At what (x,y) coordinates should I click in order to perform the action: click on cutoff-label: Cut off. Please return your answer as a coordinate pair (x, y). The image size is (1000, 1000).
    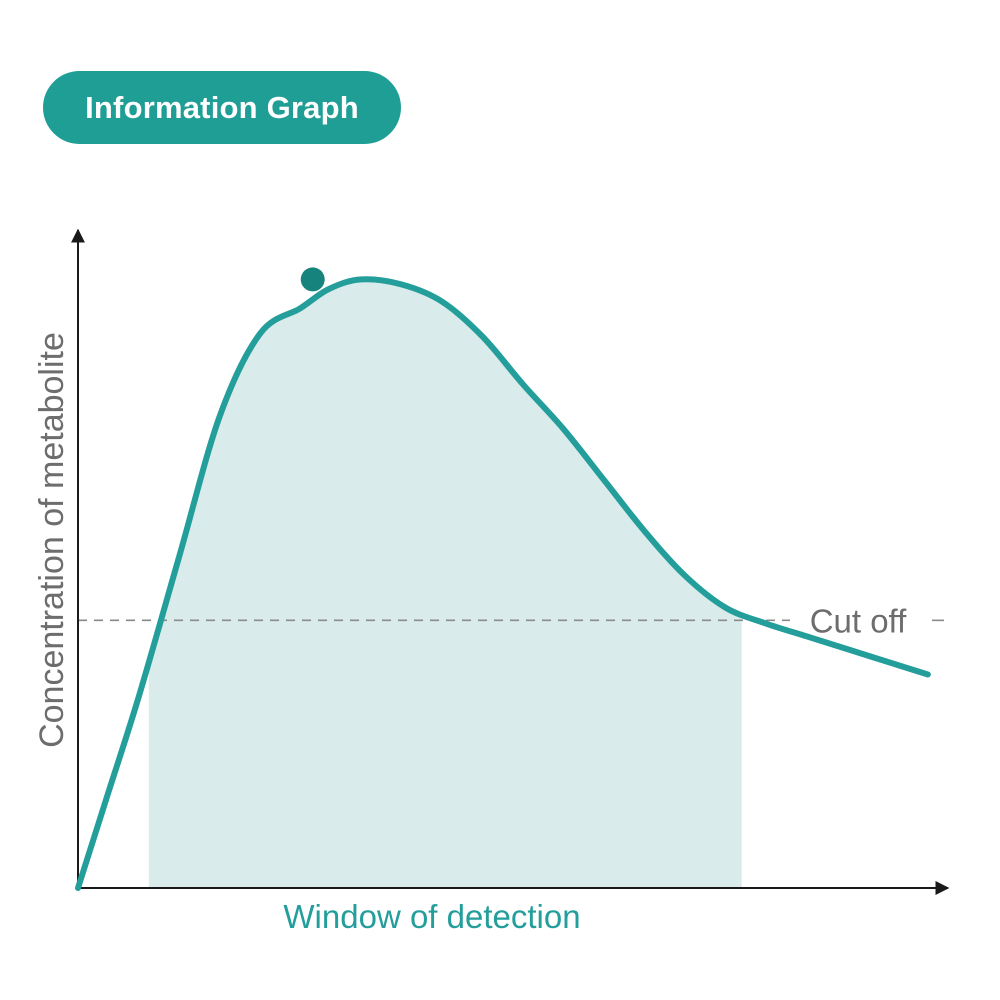
    Looking at the image, I should click on (858, 620).